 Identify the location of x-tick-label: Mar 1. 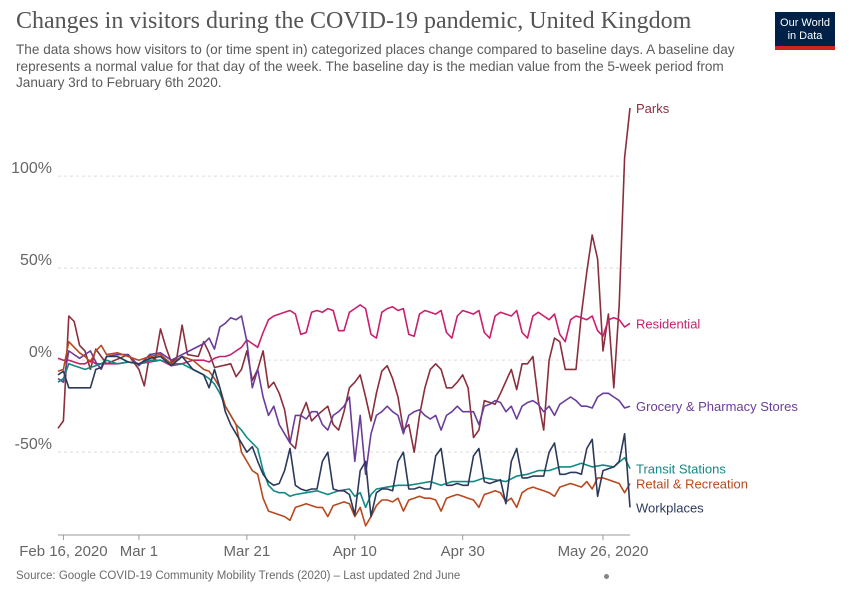
(139, 551).